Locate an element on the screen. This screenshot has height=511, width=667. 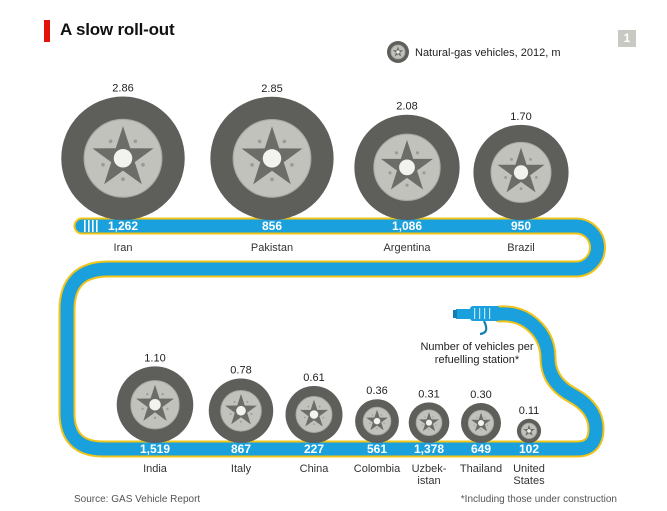
wheel-india is located at coordinates (155, 404).